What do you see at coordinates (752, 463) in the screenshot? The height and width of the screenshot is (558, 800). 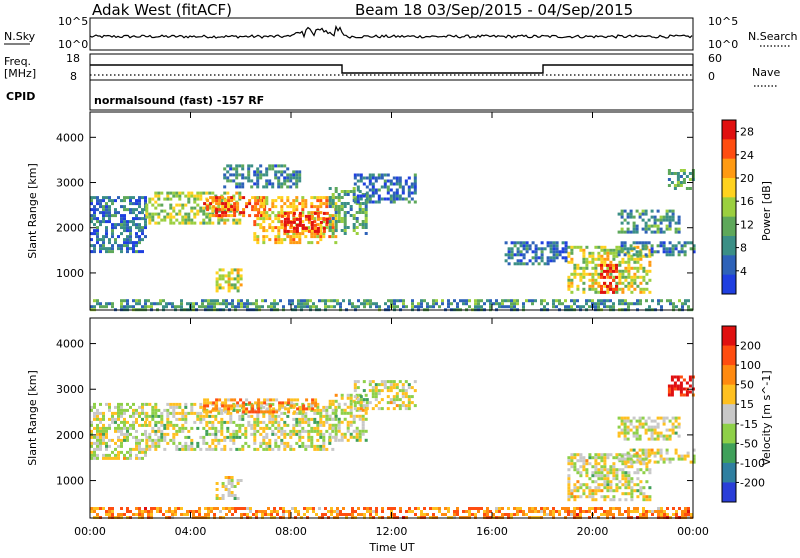 I see `colorbar-tick-label: -100` at bounding box center [752, 463].